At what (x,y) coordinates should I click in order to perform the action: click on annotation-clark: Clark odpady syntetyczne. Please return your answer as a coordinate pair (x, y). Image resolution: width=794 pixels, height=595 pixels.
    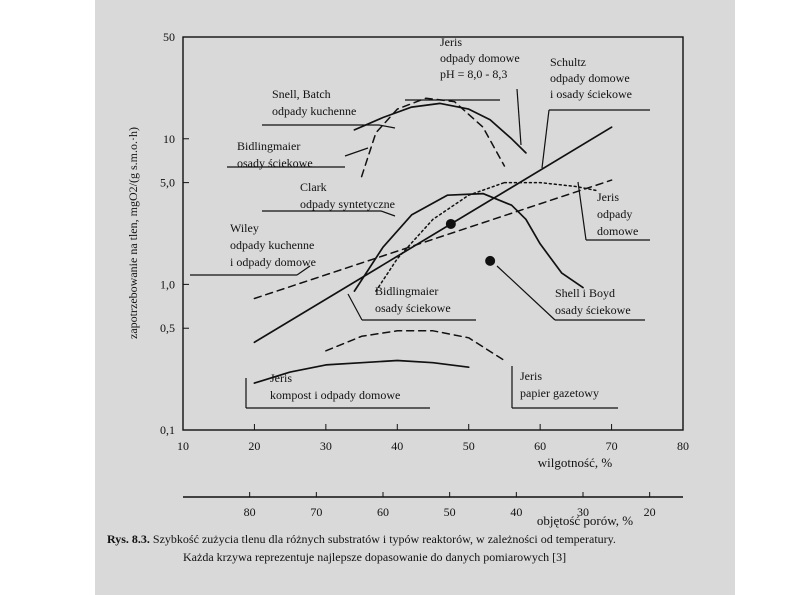
    Looking at the image, I should click on (329, 198).